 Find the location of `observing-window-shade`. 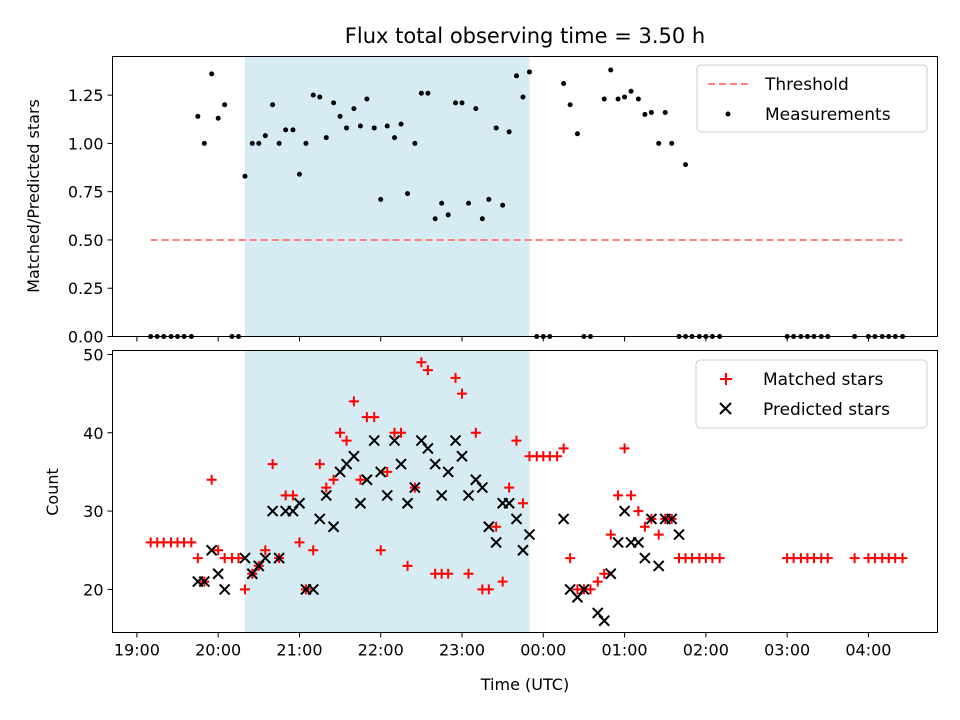

observing-window-shade is located at coordinates (387, 196).